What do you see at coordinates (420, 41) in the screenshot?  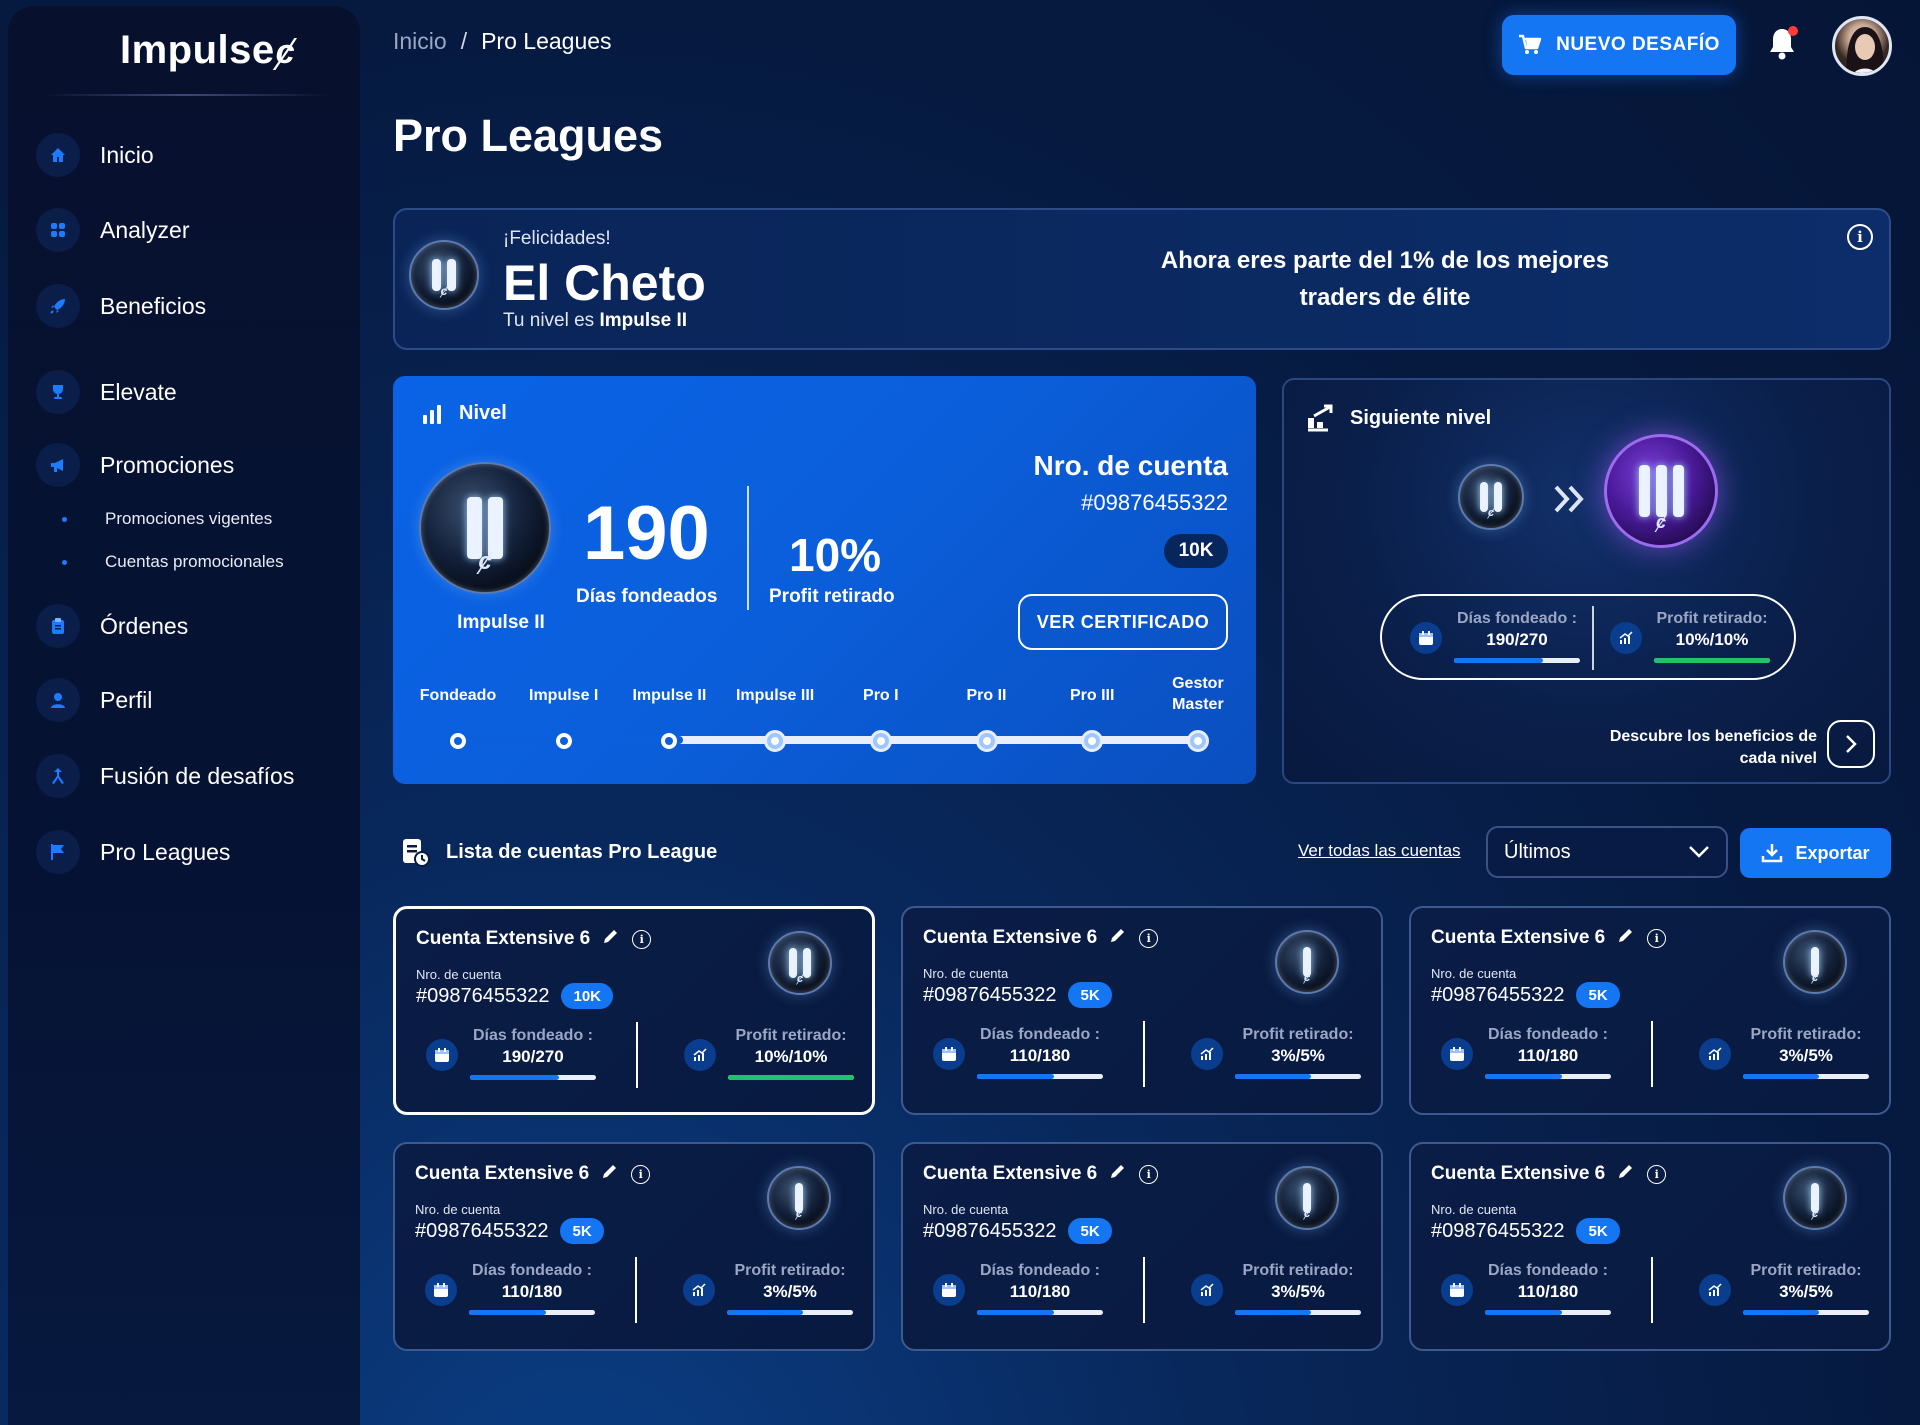 I see `breadcrumb-link-inicio: Inicio` at bounding box center [420, 41].